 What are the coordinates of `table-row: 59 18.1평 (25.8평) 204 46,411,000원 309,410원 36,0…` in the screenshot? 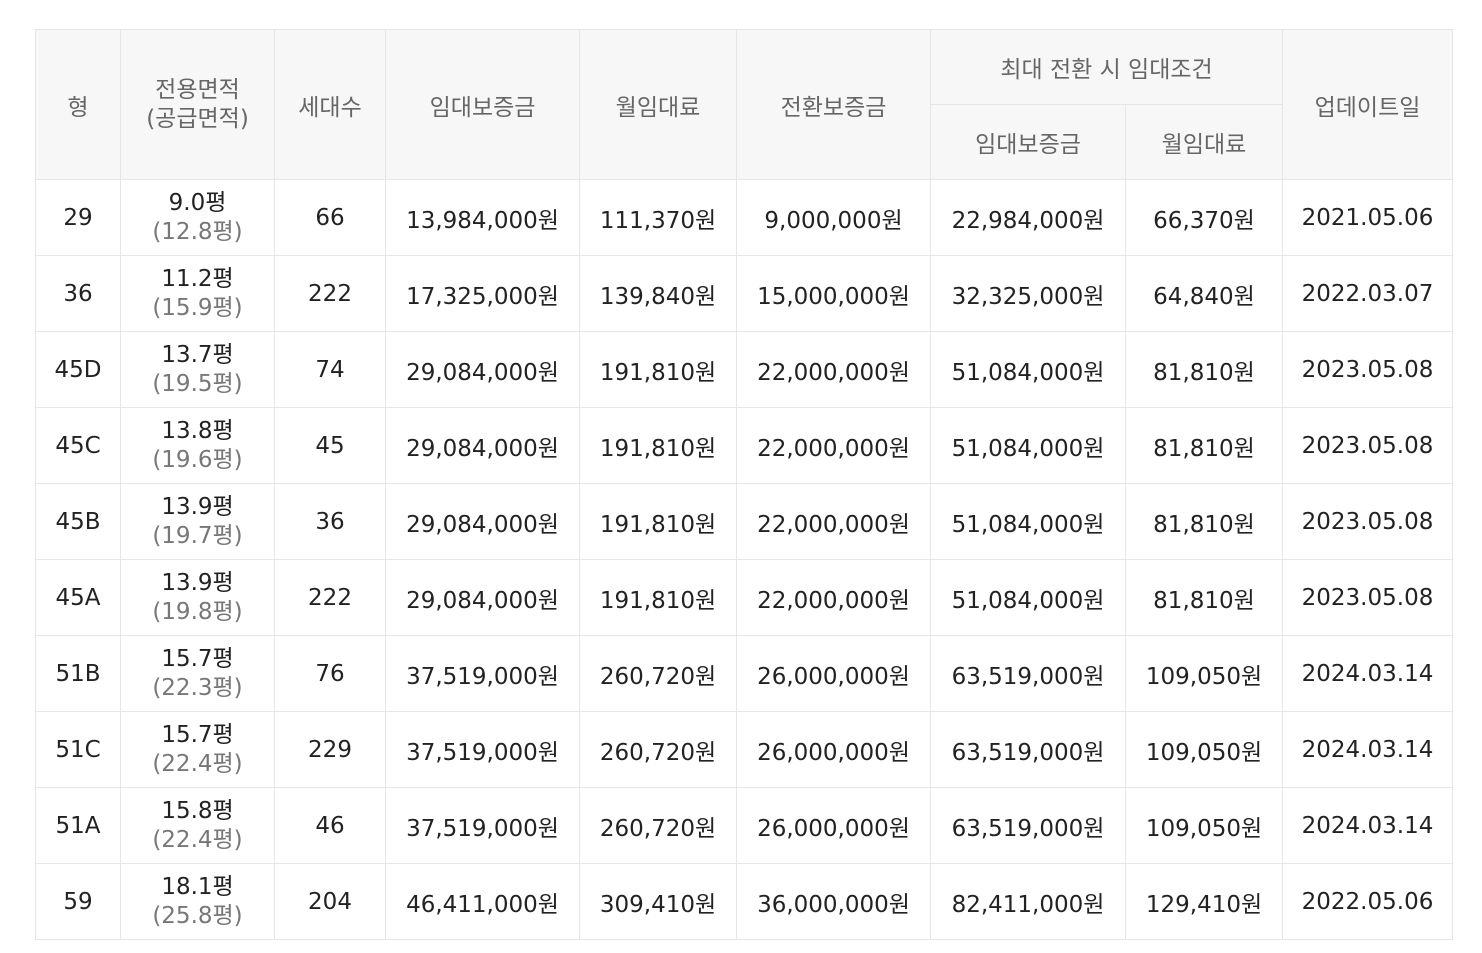 It's located at (744, 901).